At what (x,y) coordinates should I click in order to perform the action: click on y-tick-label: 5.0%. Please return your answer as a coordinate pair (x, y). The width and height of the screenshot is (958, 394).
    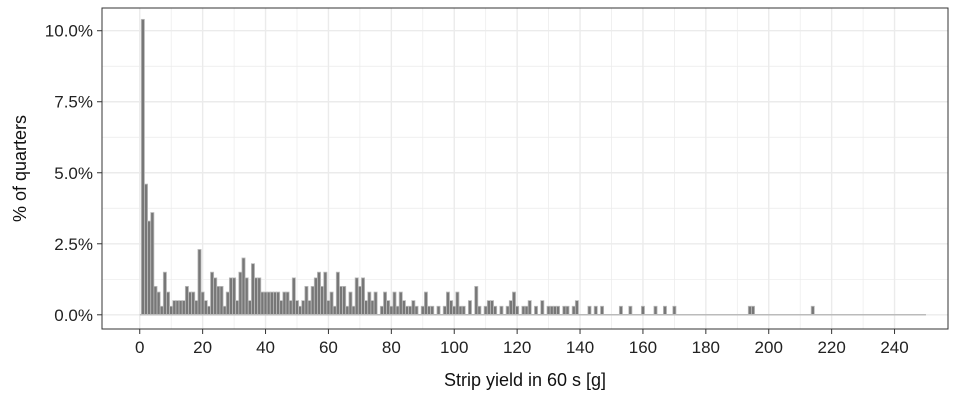
    Looking at the image, I should click on (73, 173).